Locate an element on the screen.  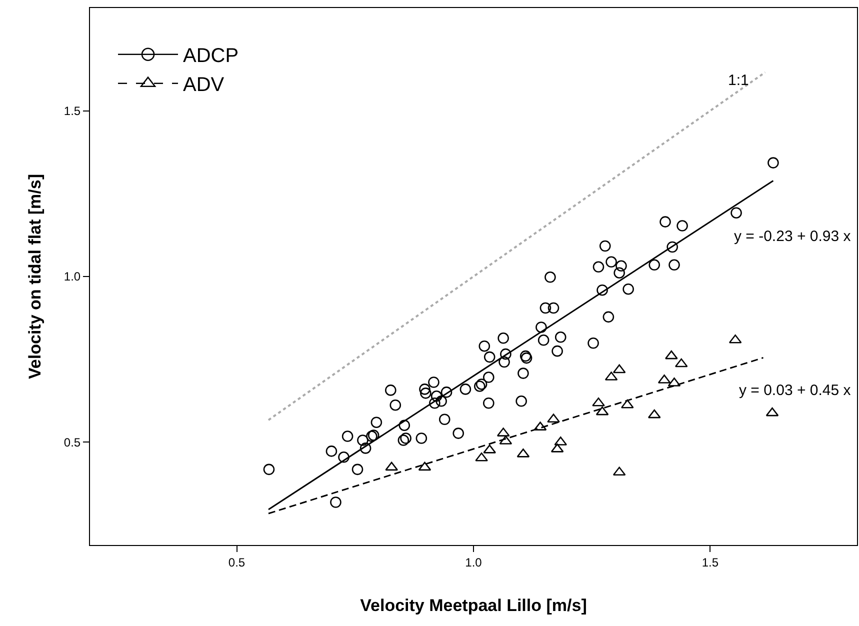
x-tick-label: 1.0 is located at coordinates (473, 562).